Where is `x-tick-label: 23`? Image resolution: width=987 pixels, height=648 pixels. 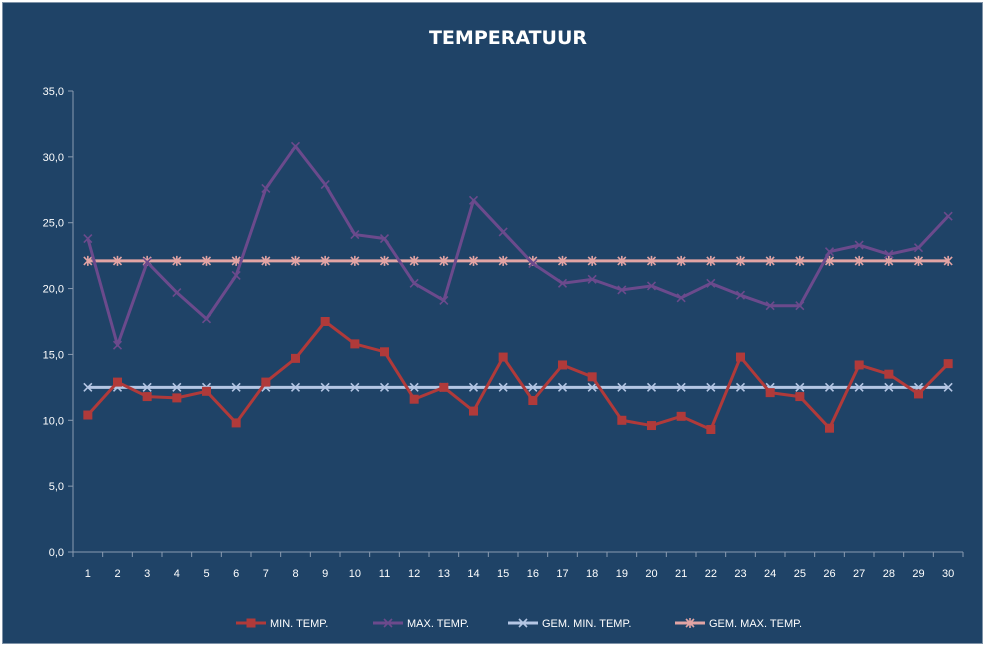 x-tick-label: 23 is located at coordinates (740, 574).